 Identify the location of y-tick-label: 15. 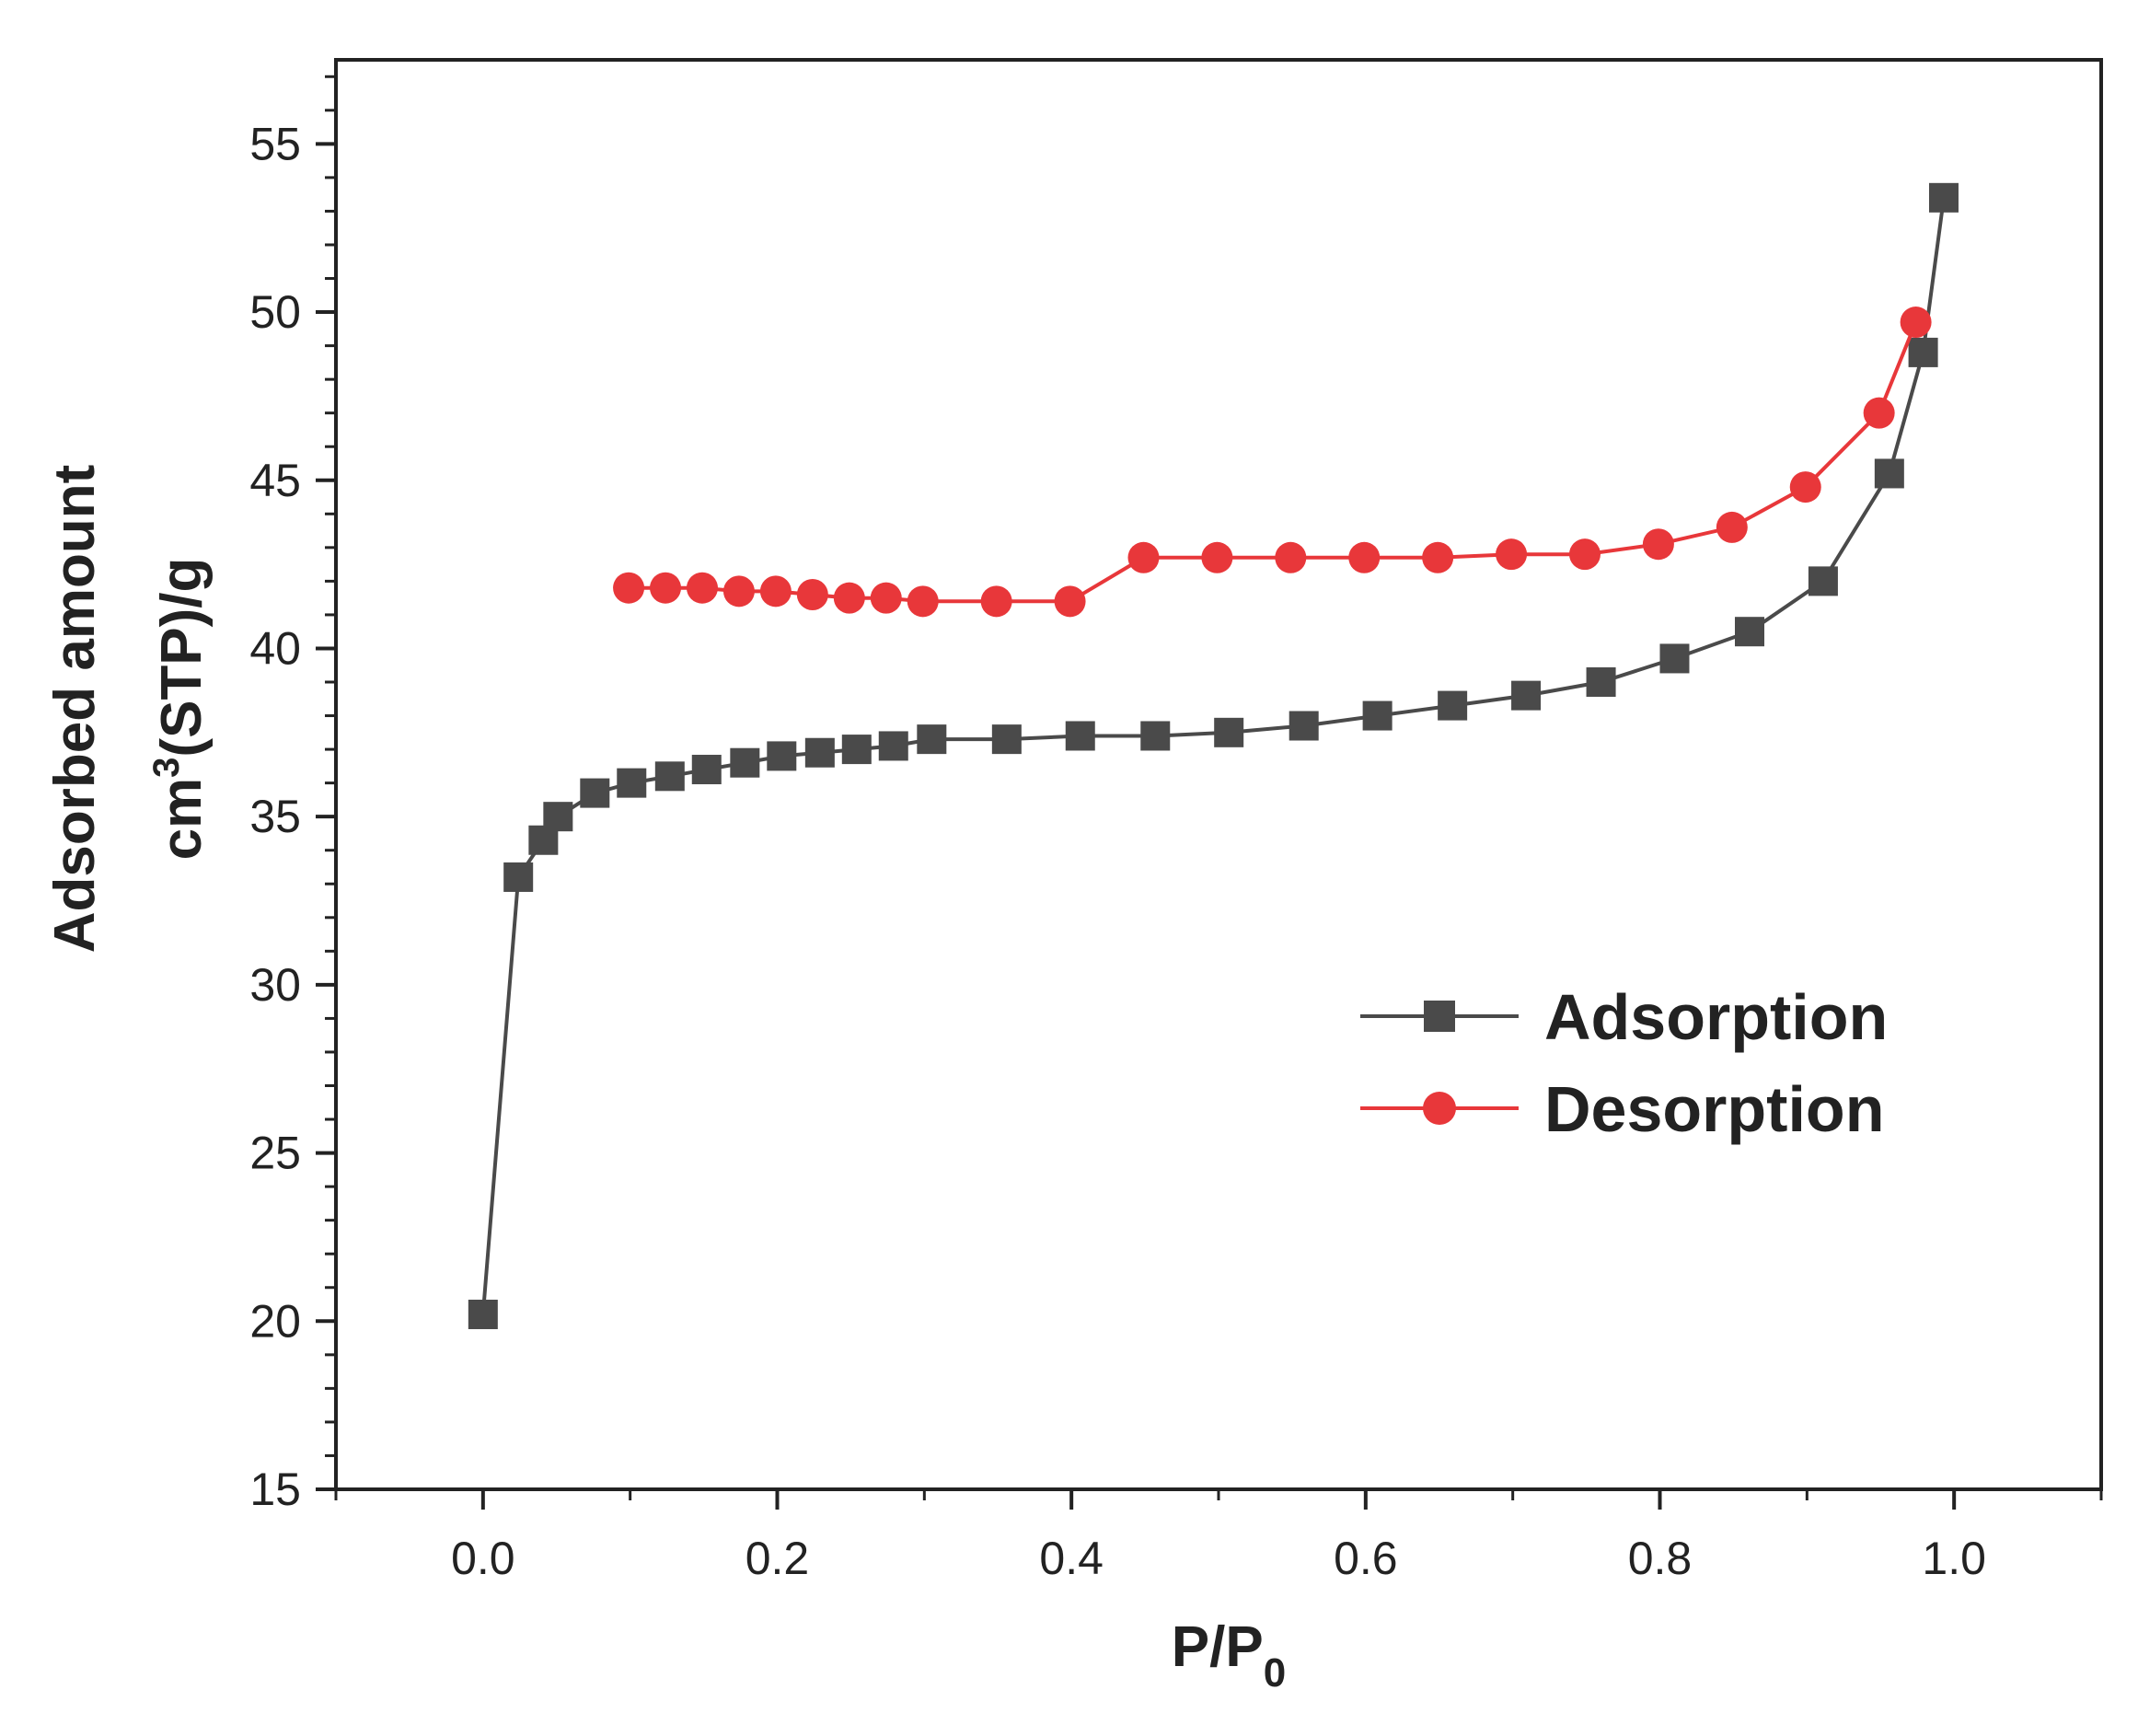
(275, 1489).